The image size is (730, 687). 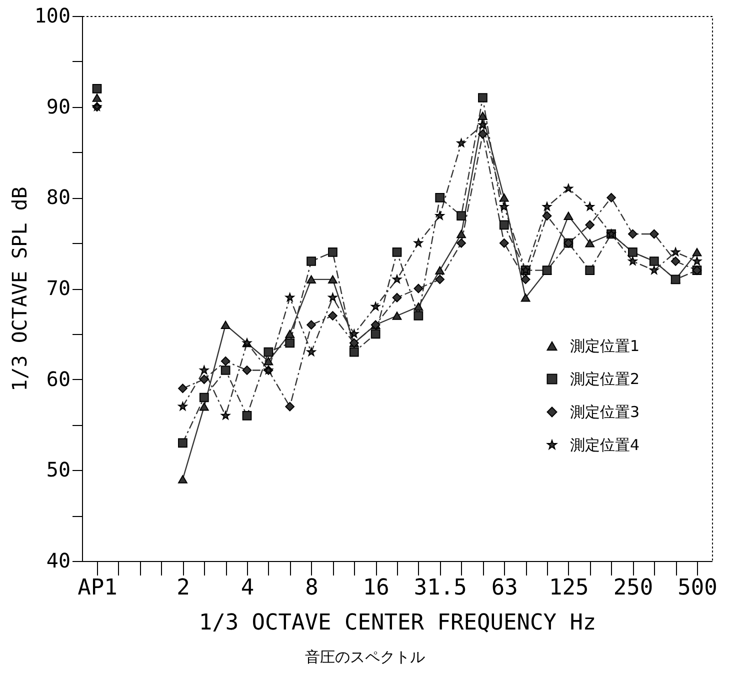 I want to click on text: 音圧のスペクトル, so click(x=365, y=657).